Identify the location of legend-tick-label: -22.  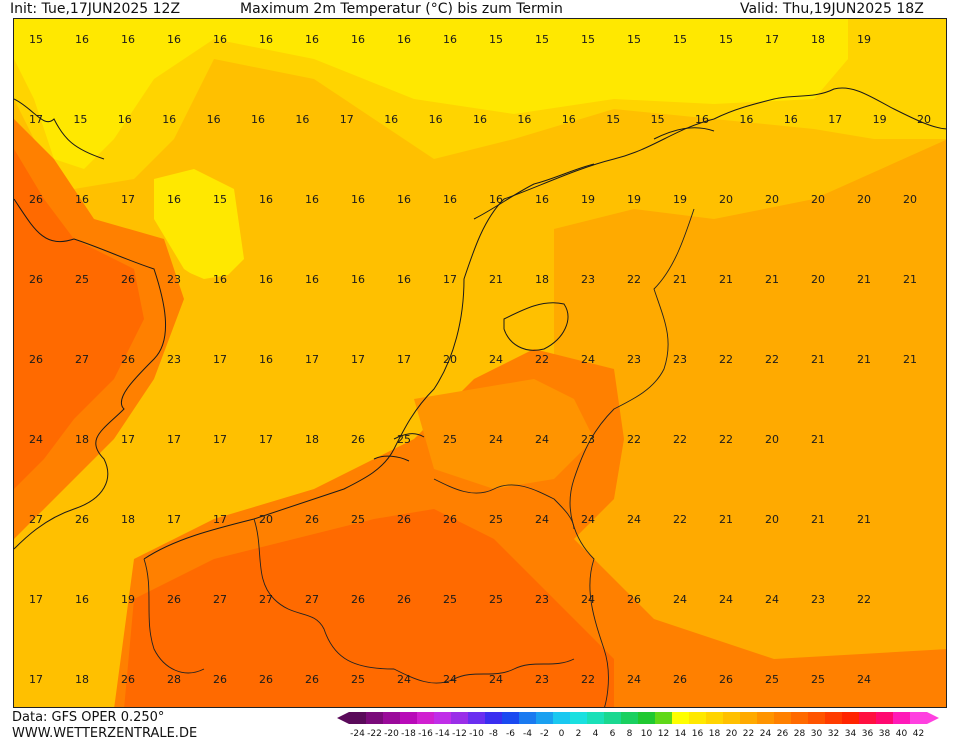
(374, 734).